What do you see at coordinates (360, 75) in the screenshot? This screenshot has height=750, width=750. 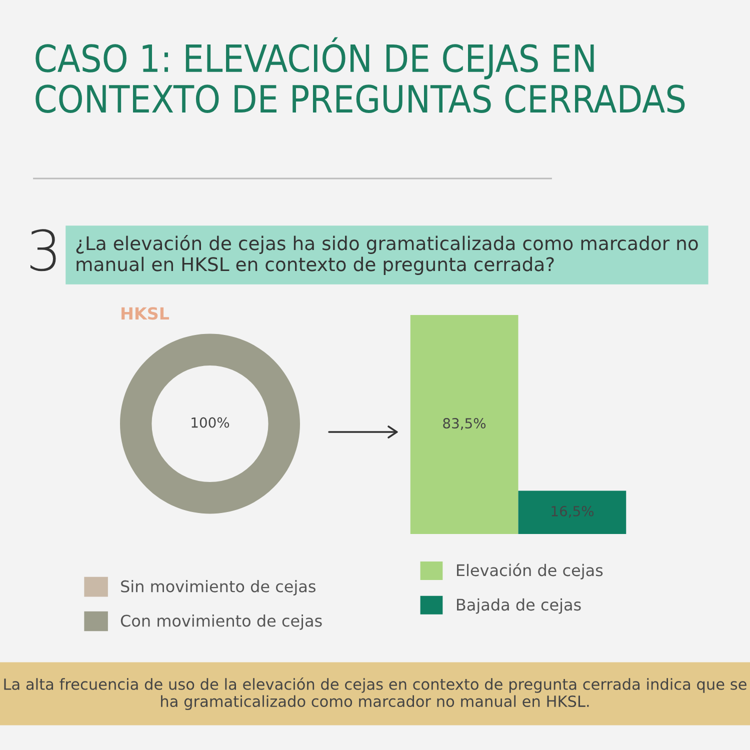 I see `chart-title: CASO 1: ELEVACIÓN DE CEJAS EN CONTEXTO DE PREGUNTAS CERRADAS` at bounding box center [360, 75].